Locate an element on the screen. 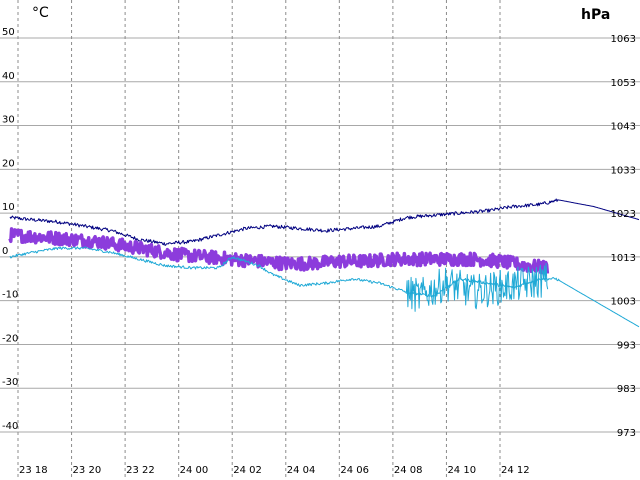 This screenshot has width=640, height=480. y-left-tick-label: 10 is located at coordinates (8, 207).